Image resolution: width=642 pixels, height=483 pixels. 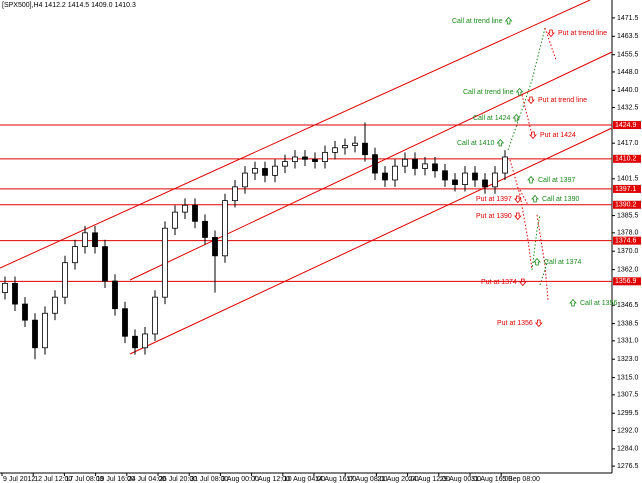 I want to click on x-tick-label: 24 Aug 12:00, so click(x=429, y=479).